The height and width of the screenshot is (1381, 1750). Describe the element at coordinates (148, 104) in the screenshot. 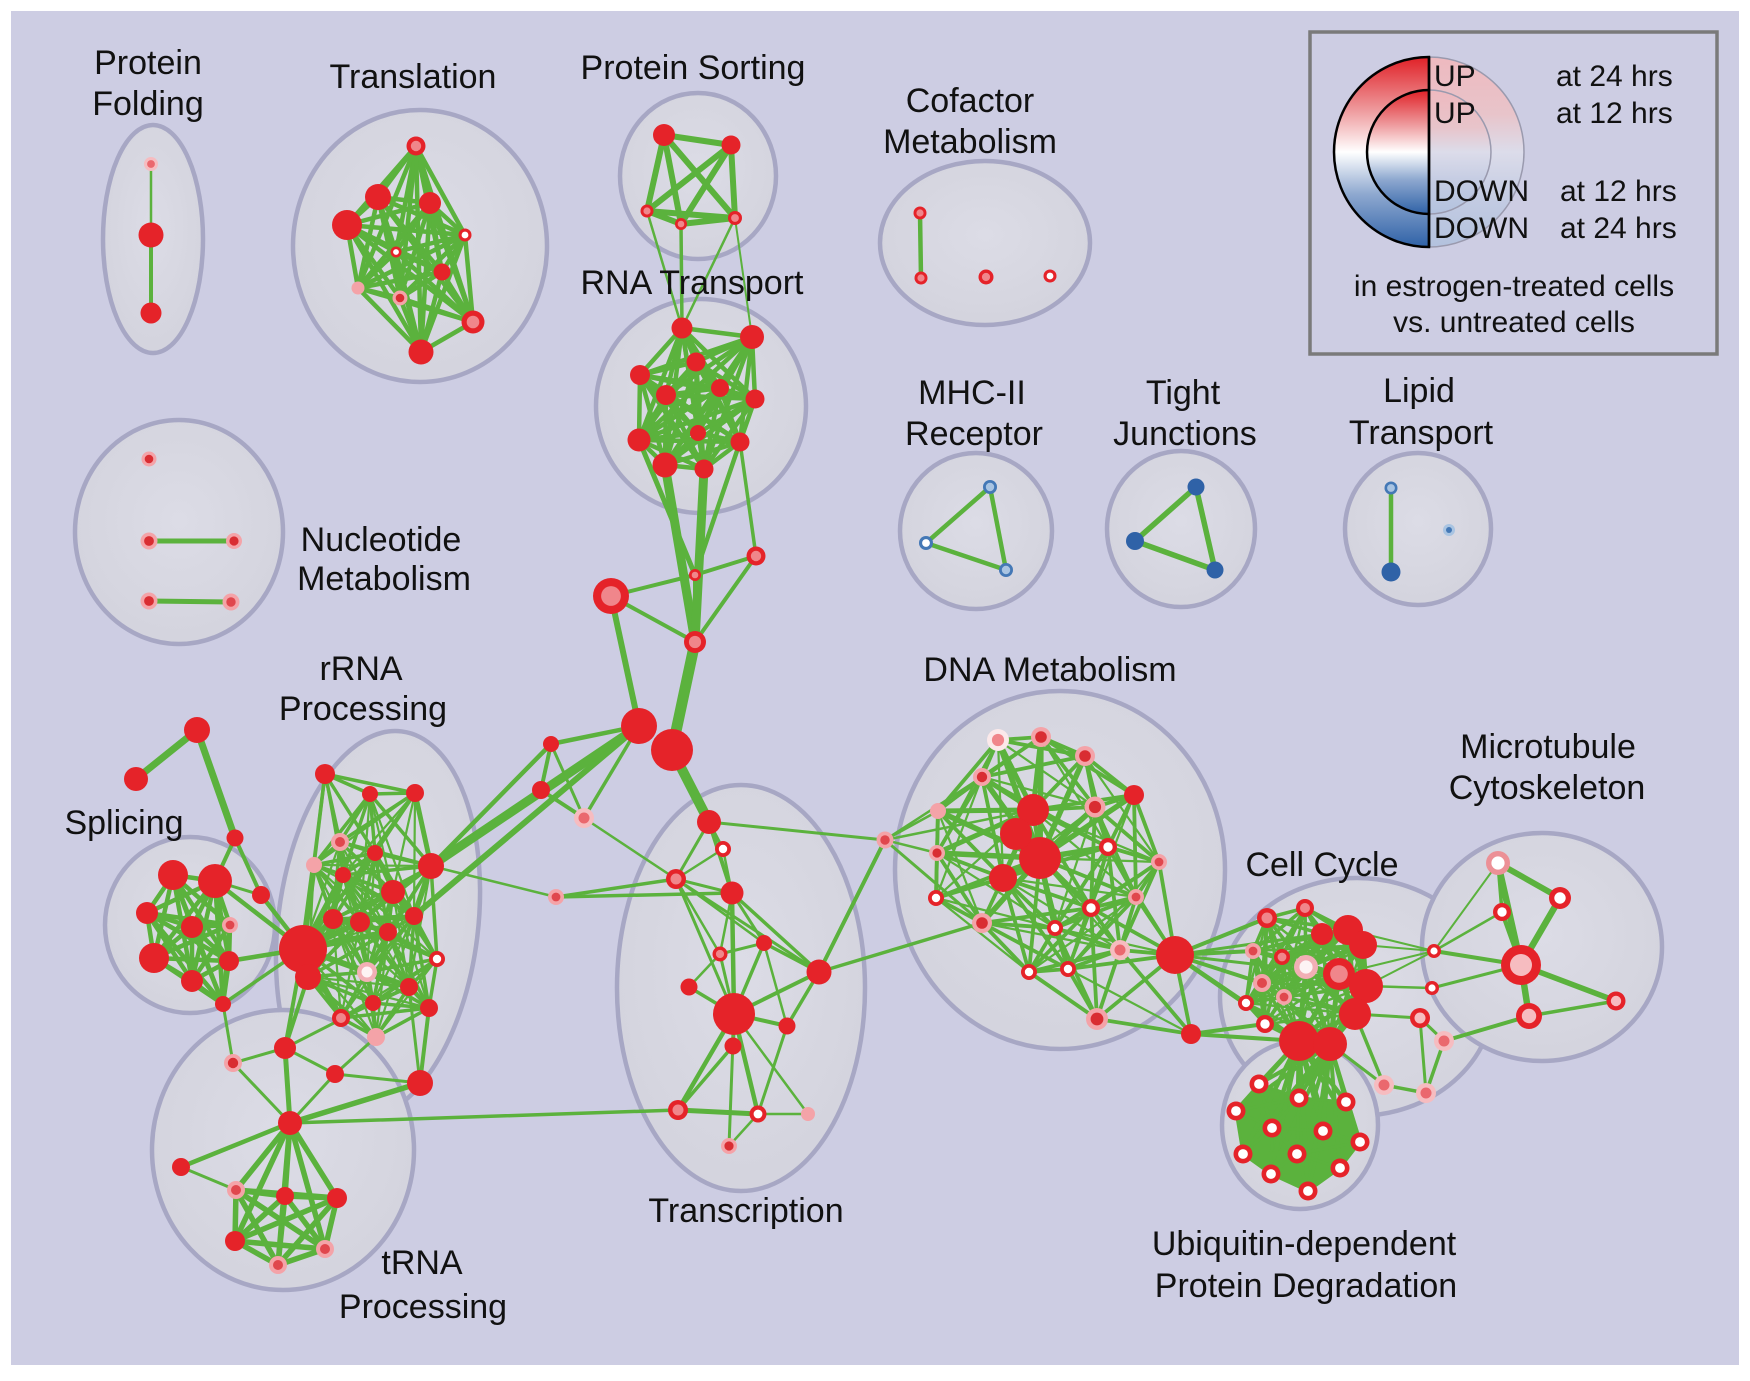

I see `svg-text: Folding` at that location.